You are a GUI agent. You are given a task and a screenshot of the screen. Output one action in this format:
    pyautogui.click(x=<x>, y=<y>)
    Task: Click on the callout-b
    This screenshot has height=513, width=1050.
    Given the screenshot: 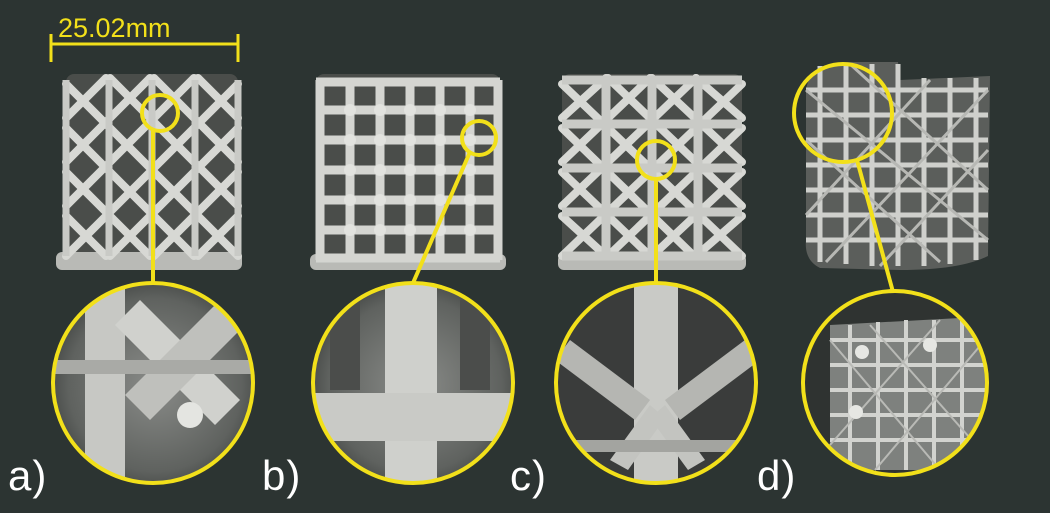 What is the action you would take?
    pyautogui.click(x=413, y=302)
    